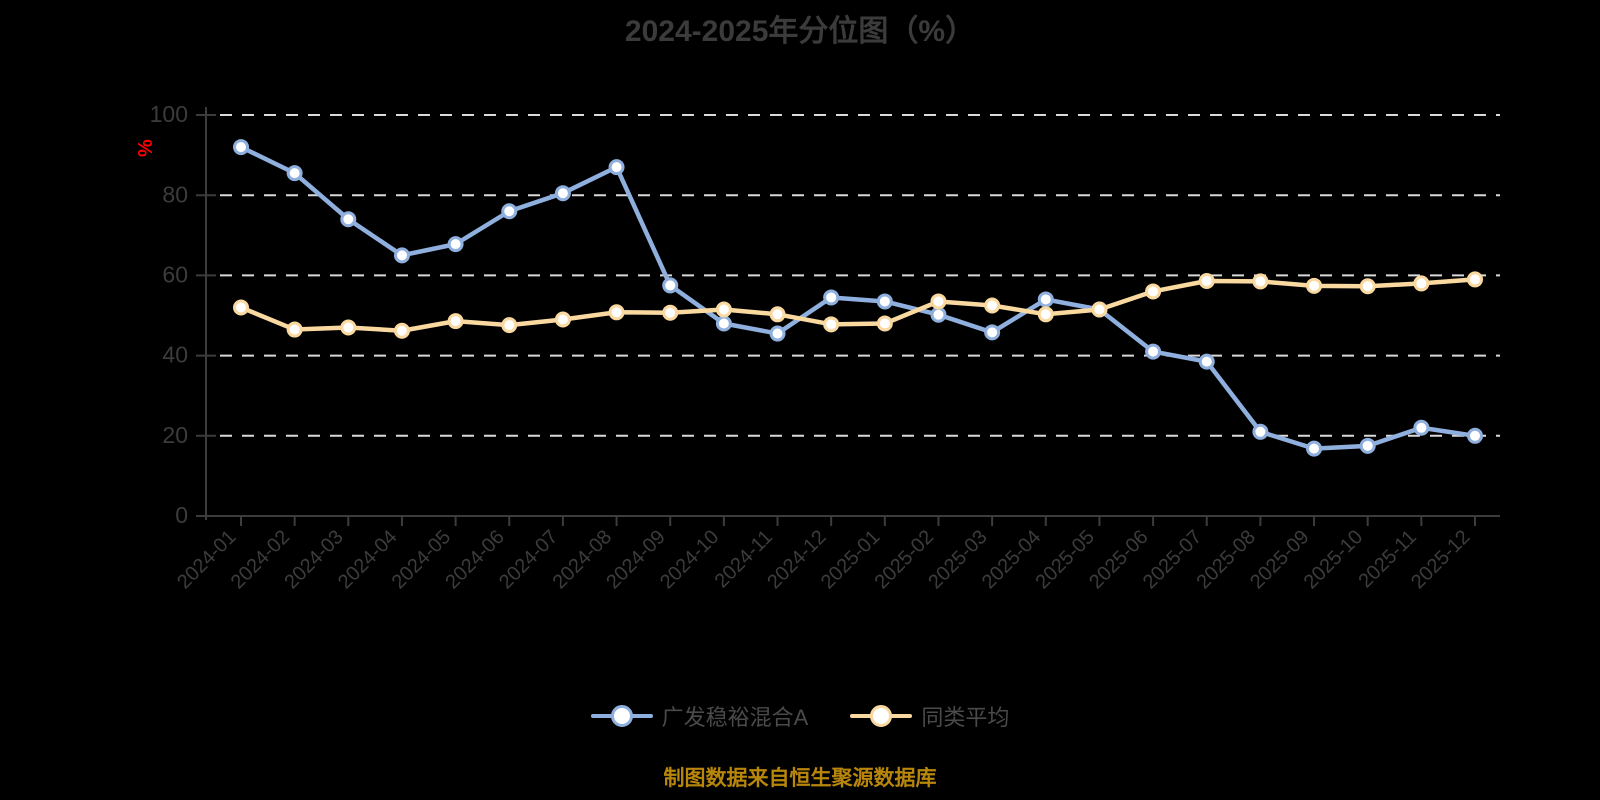 This screenshot has height=800, width=1600. I want to click on y-tick-label-60: 60, so click(175, 274).